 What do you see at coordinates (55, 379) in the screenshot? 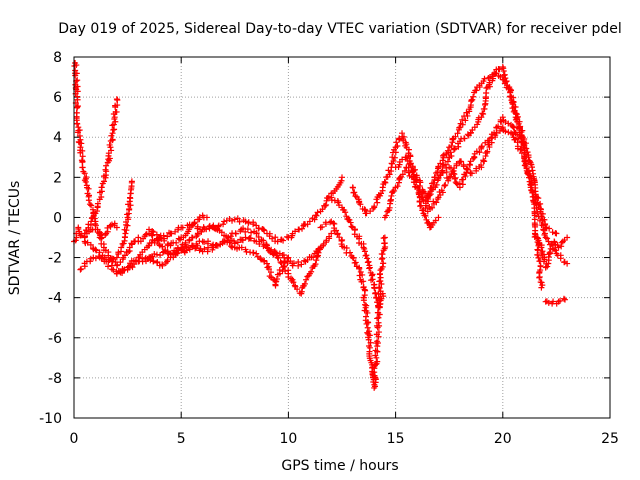
I see `y-tick-label: -8` at bounding box center [55, 379].